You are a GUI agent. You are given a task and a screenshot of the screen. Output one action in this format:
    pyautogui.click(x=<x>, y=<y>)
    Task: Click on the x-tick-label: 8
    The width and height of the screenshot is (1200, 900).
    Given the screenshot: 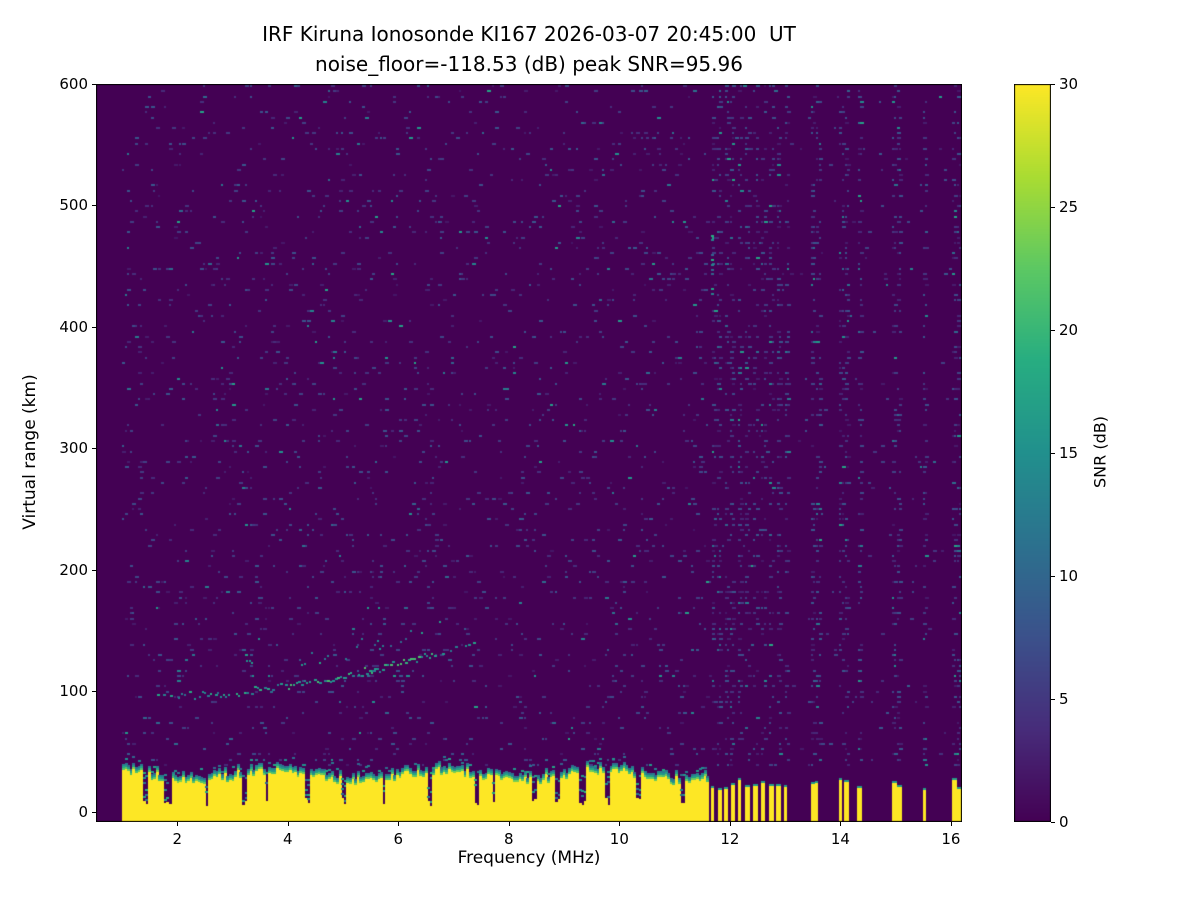 What is the action you would take?
    pyautogui.click(x=509, y=839)
    